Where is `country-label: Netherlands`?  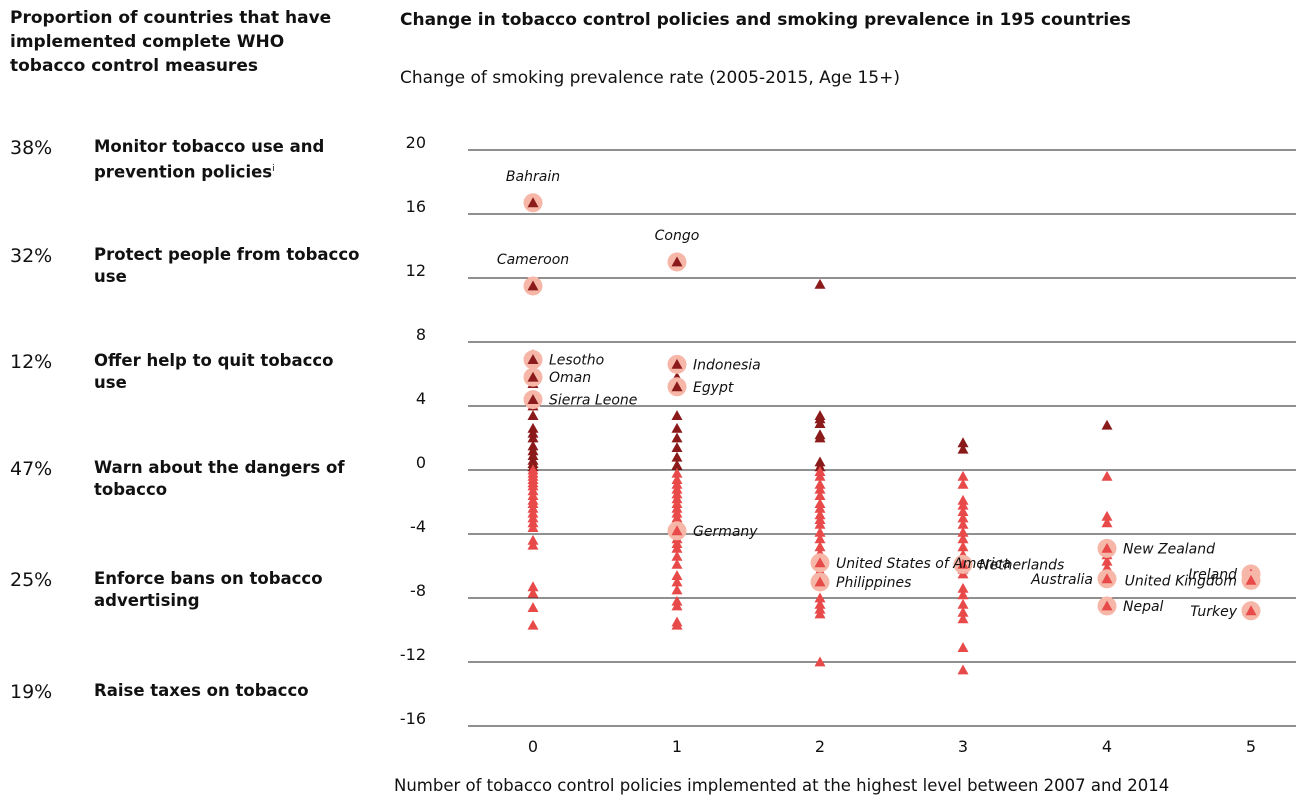 country-label: Netherlands is located at coordinates (1021, 565).